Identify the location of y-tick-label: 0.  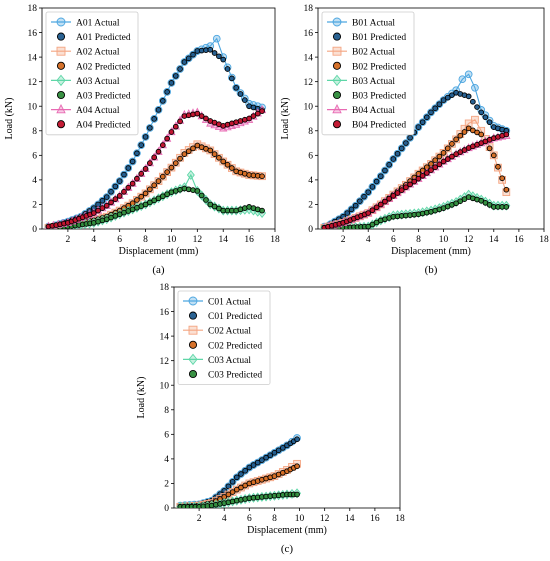
(34, 230).